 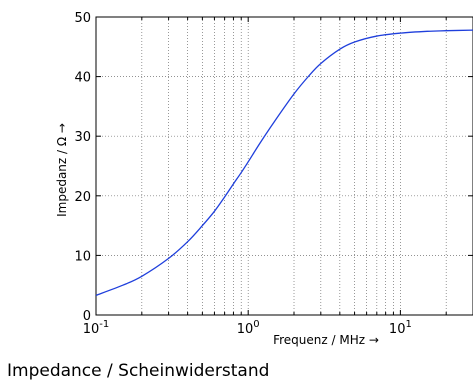 I want to click on y-tick-label: 20, so click(x=82, y=197).